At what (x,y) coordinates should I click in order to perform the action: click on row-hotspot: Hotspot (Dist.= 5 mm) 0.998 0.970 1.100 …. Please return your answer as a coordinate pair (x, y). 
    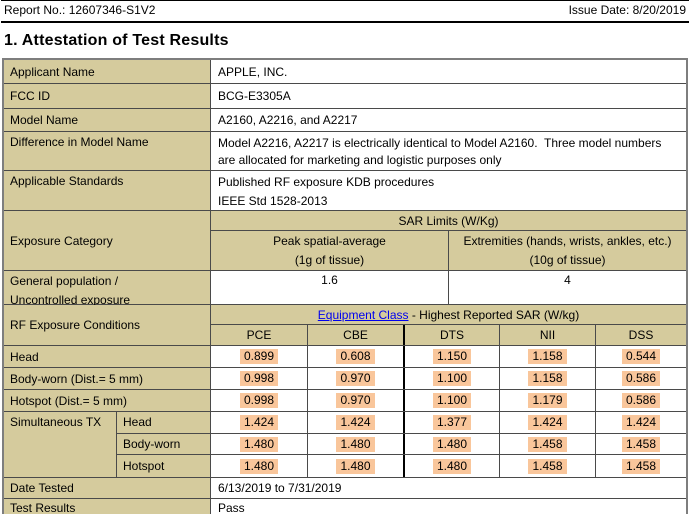
    Looking at the image, I should click on (345, 401).